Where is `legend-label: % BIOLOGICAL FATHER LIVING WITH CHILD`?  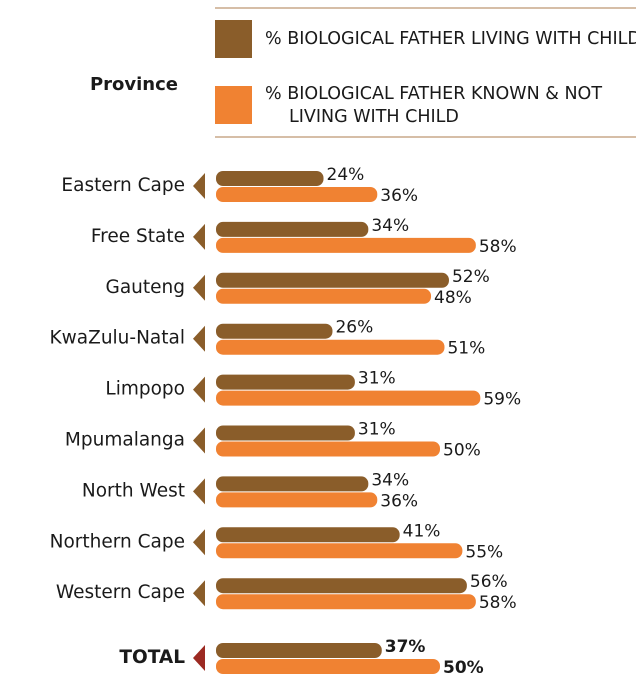 legend-label: % BIOLOGICAL FATHER LIVING WITH CHILD is located at coordinates (450, 39).